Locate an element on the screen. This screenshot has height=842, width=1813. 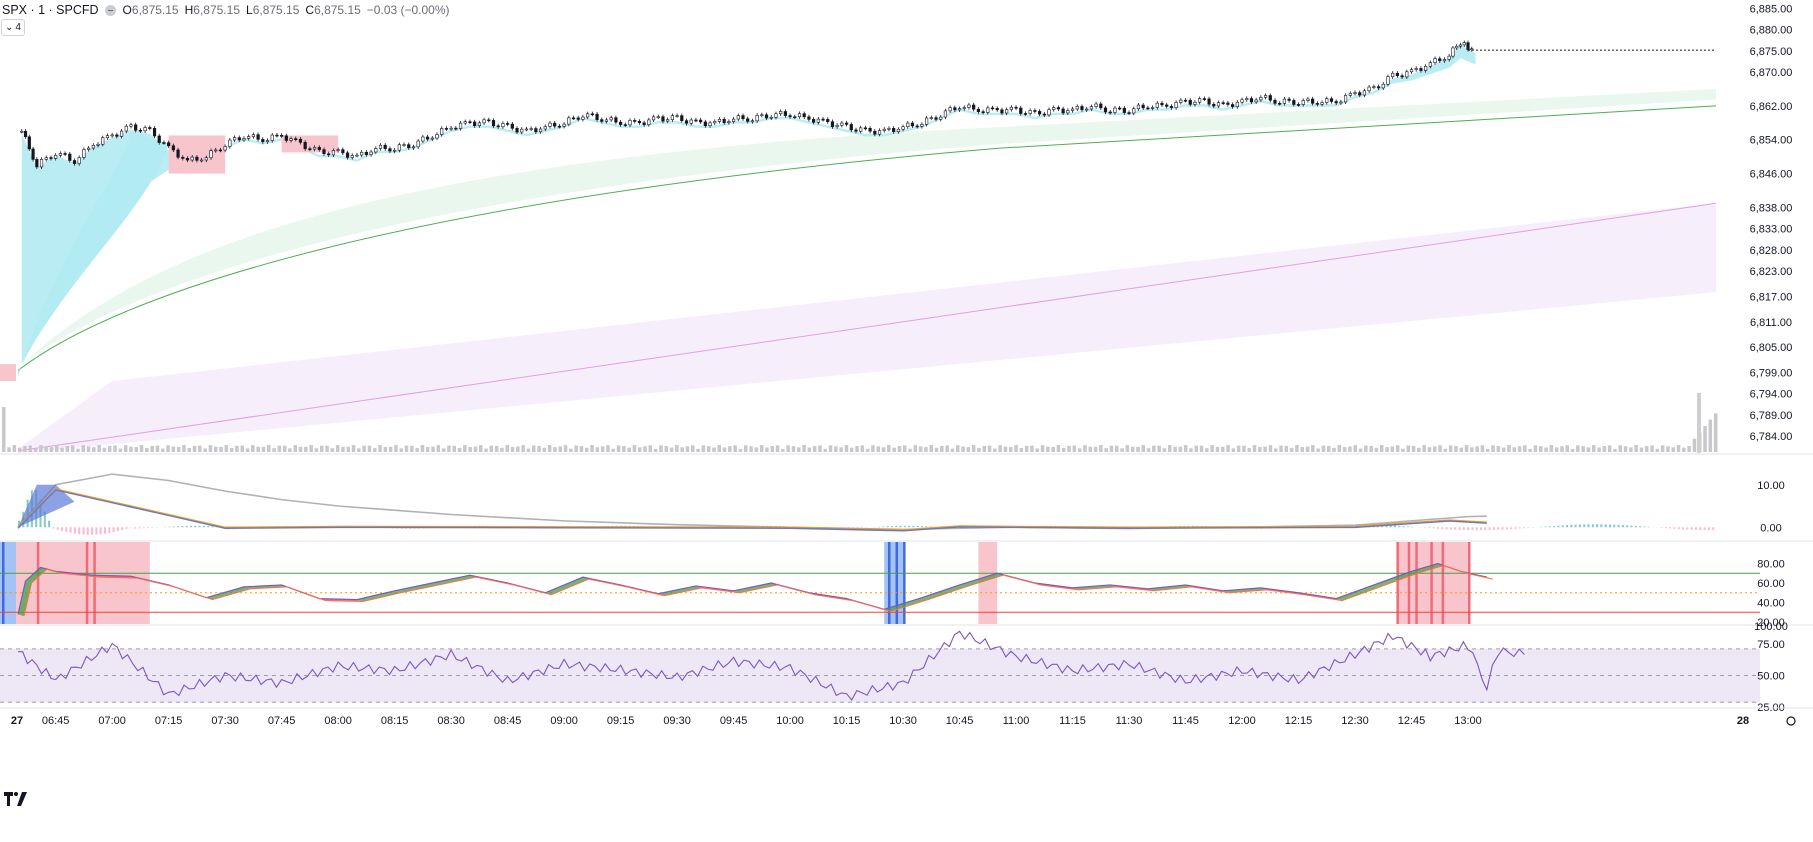
open-value: 6,875.15 is located at coordinates (155, 10).